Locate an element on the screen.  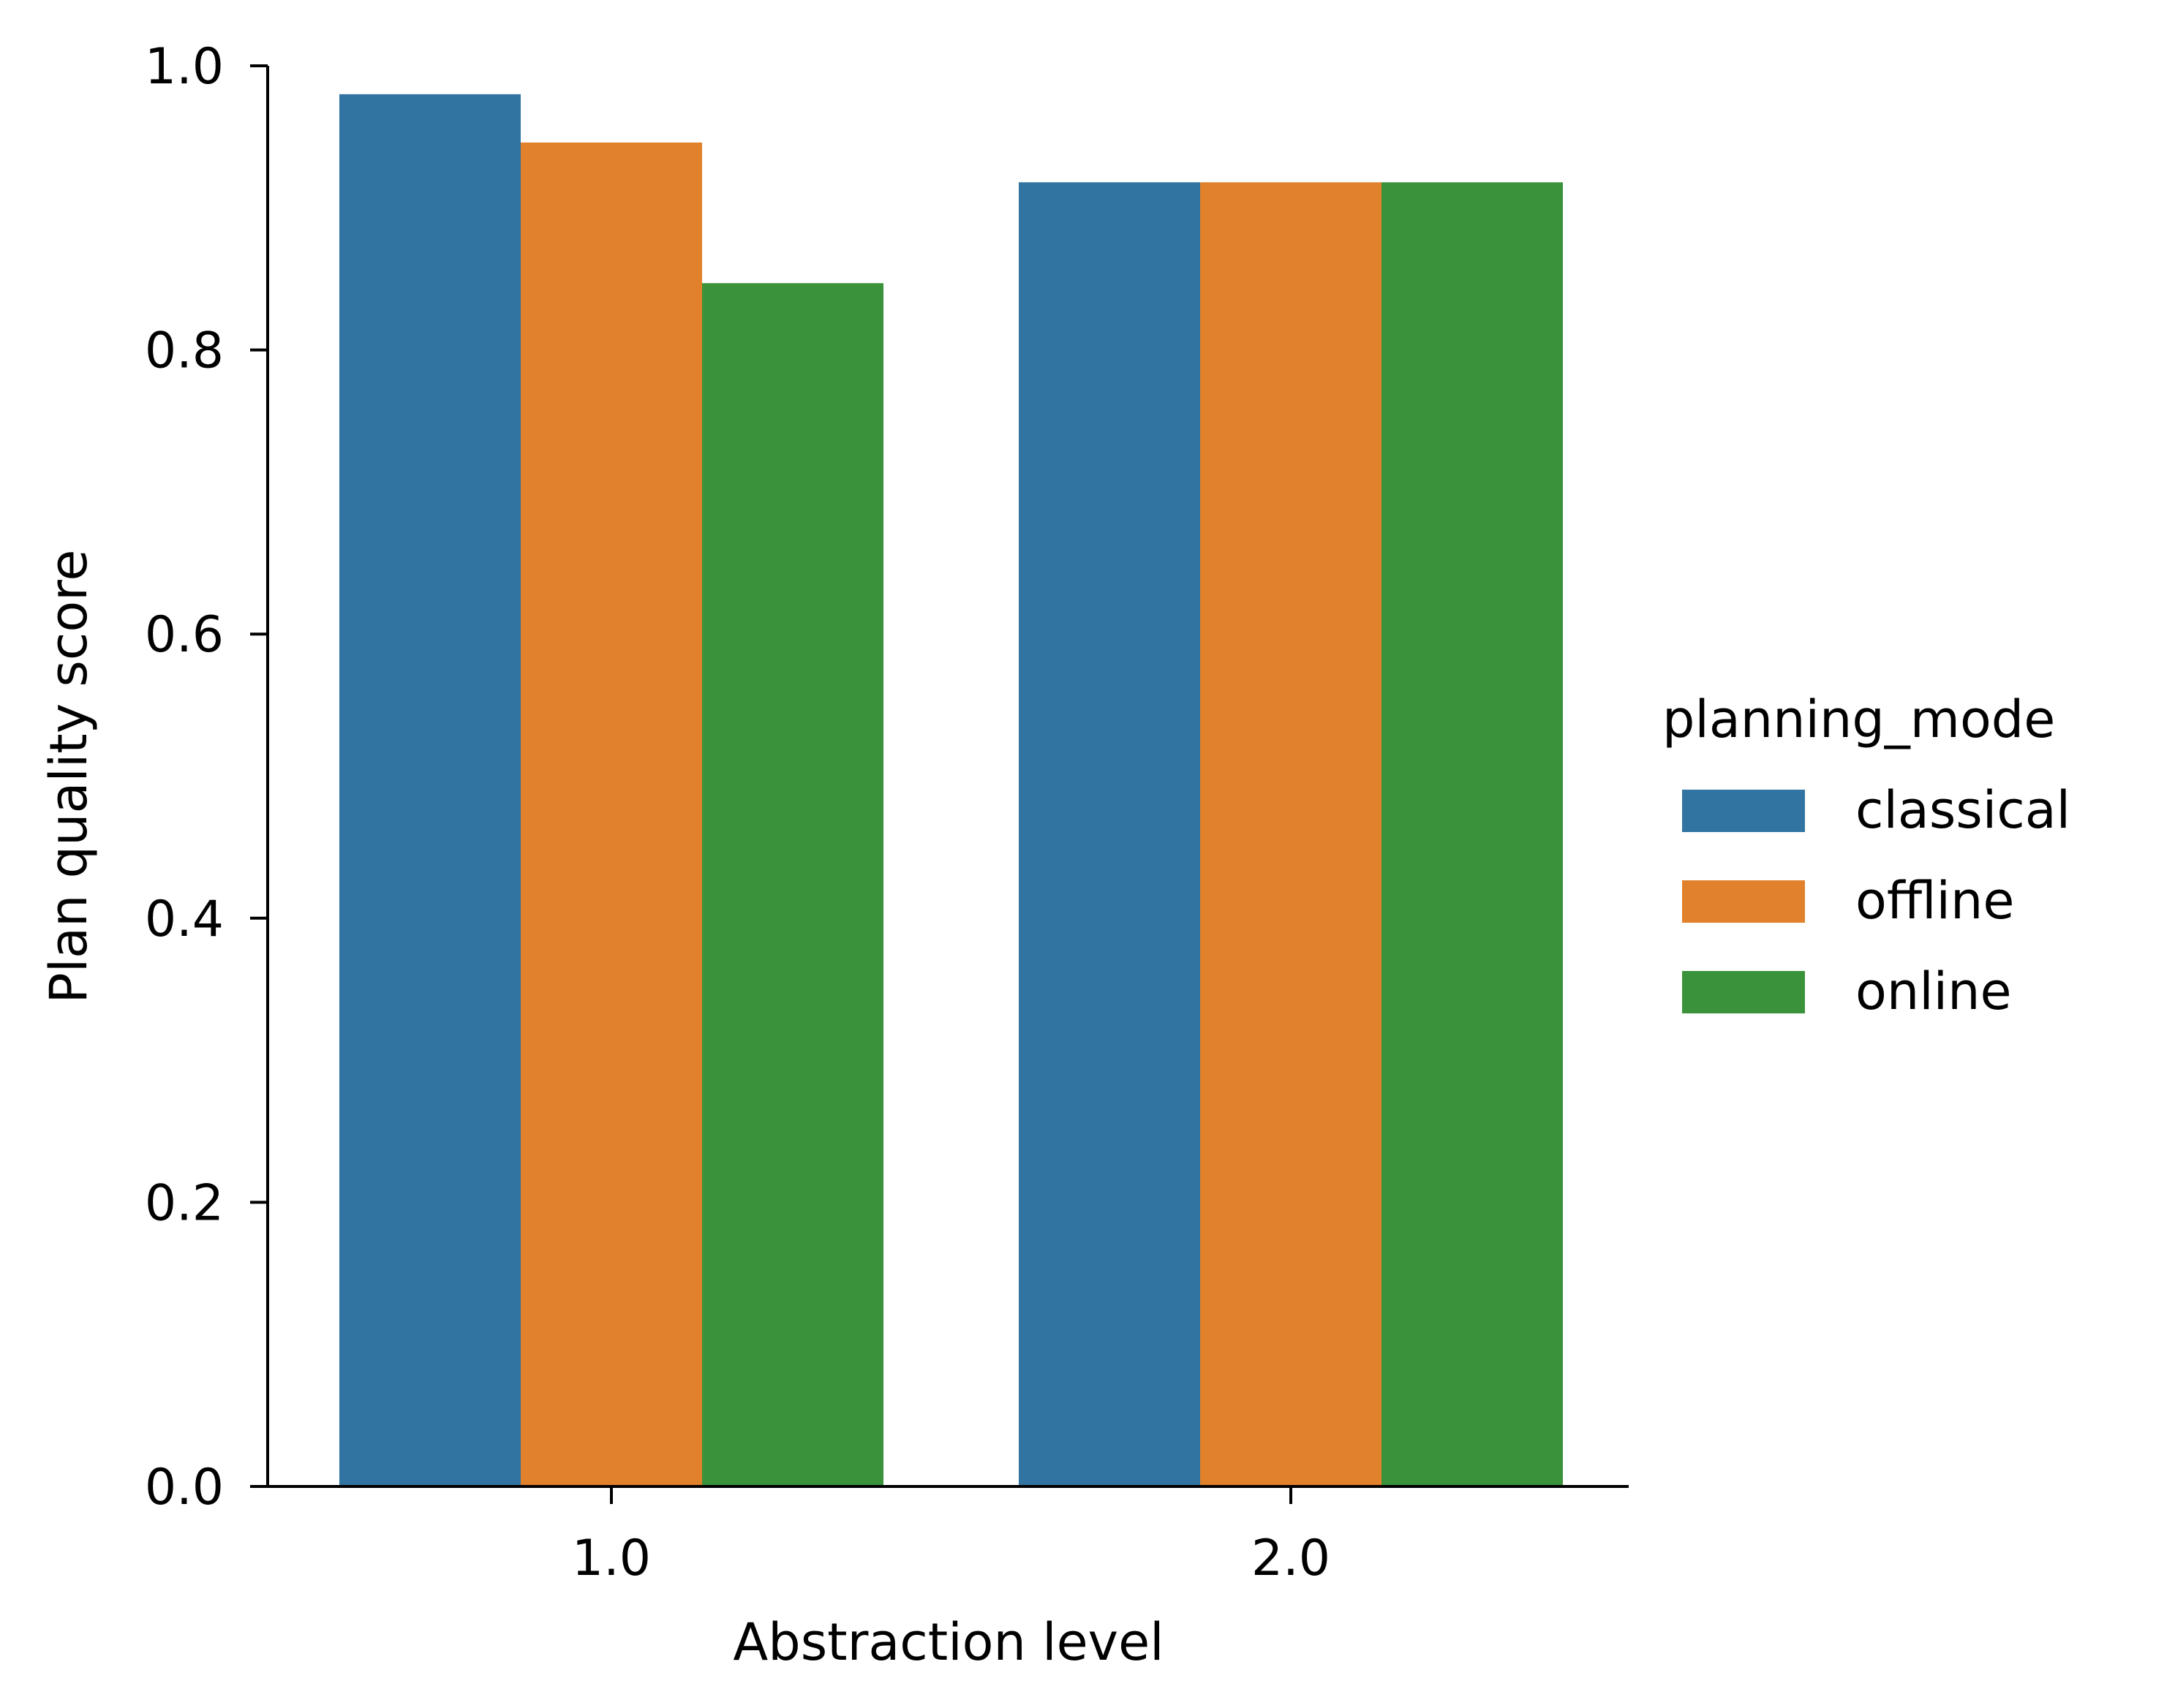
x-tick-label: 2.0 is located at coordinates (1291, 1558).